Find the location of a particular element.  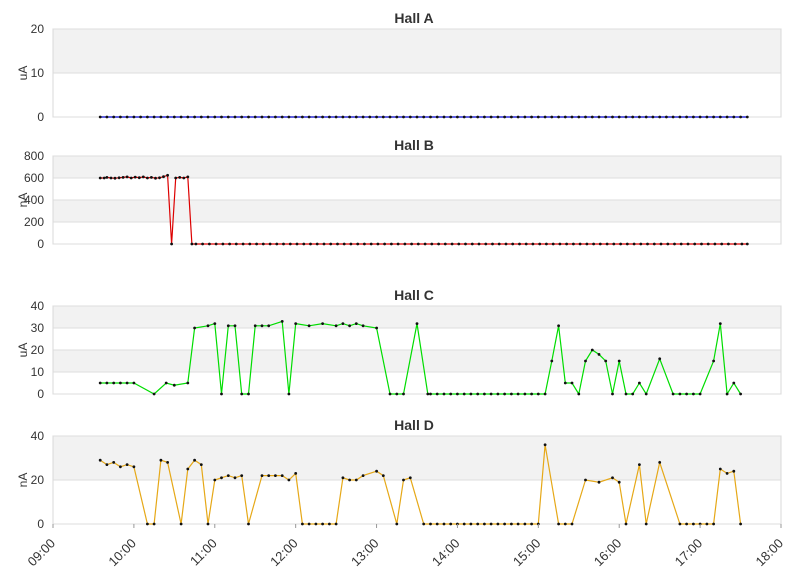

panel-title: Hall D is located at coordinates (414, 425).